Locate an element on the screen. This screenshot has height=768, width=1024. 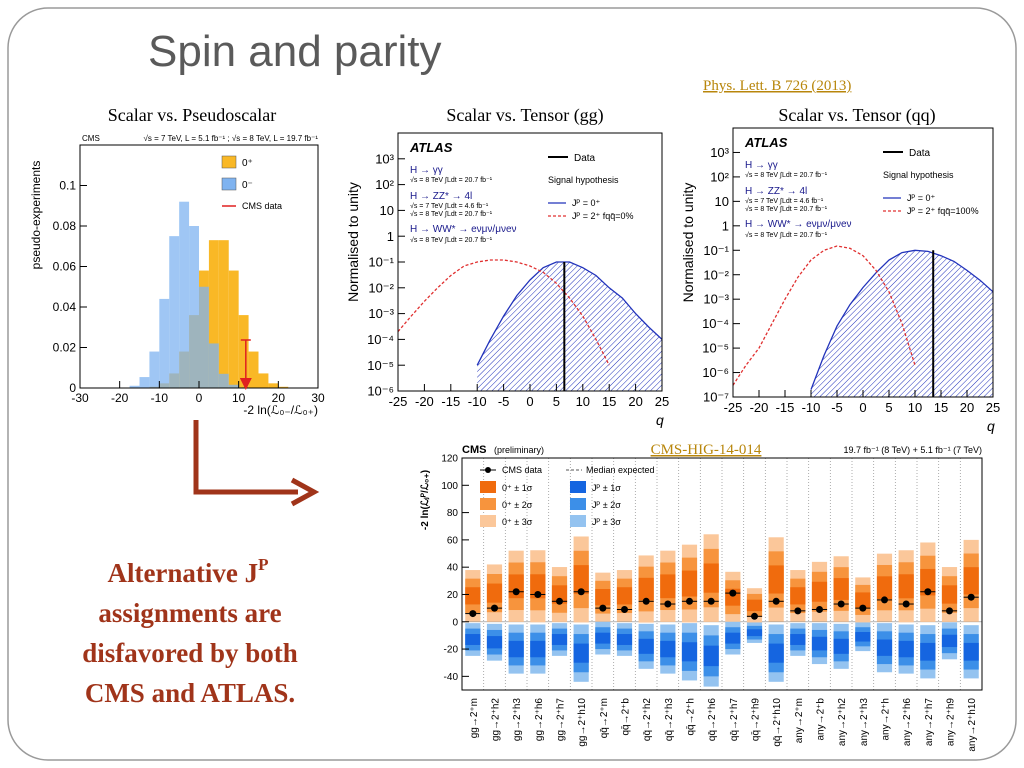
statement-line: disfavored by both is located at coordinates (190, 653).